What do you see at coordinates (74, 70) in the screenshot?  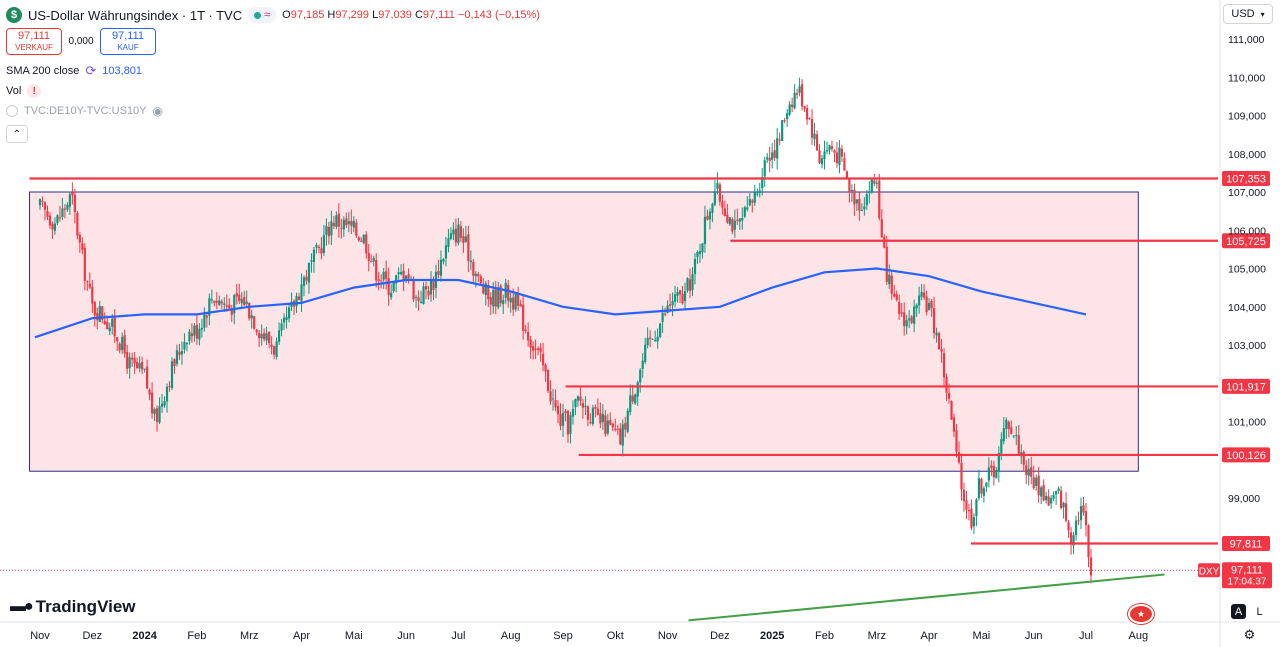 I see `indicator-sma: SMA 200 close ⟳ 103,801` at bounding box center [74, 70].